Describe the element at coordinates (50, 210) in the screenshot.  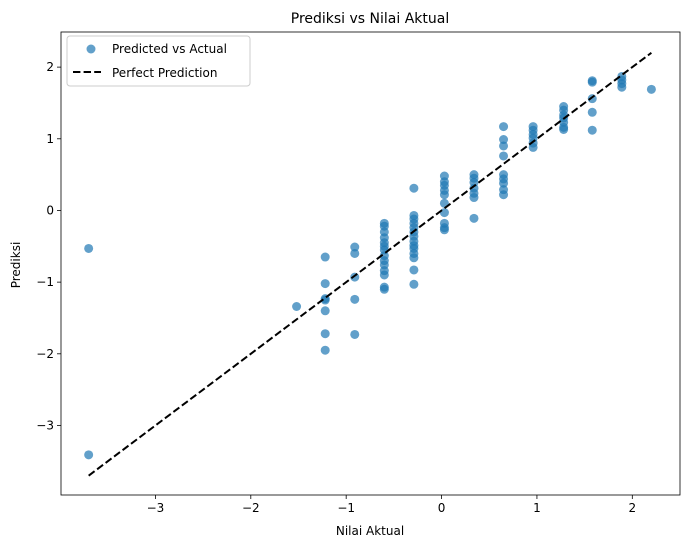
I see `y-tick-label: 0` at that location.